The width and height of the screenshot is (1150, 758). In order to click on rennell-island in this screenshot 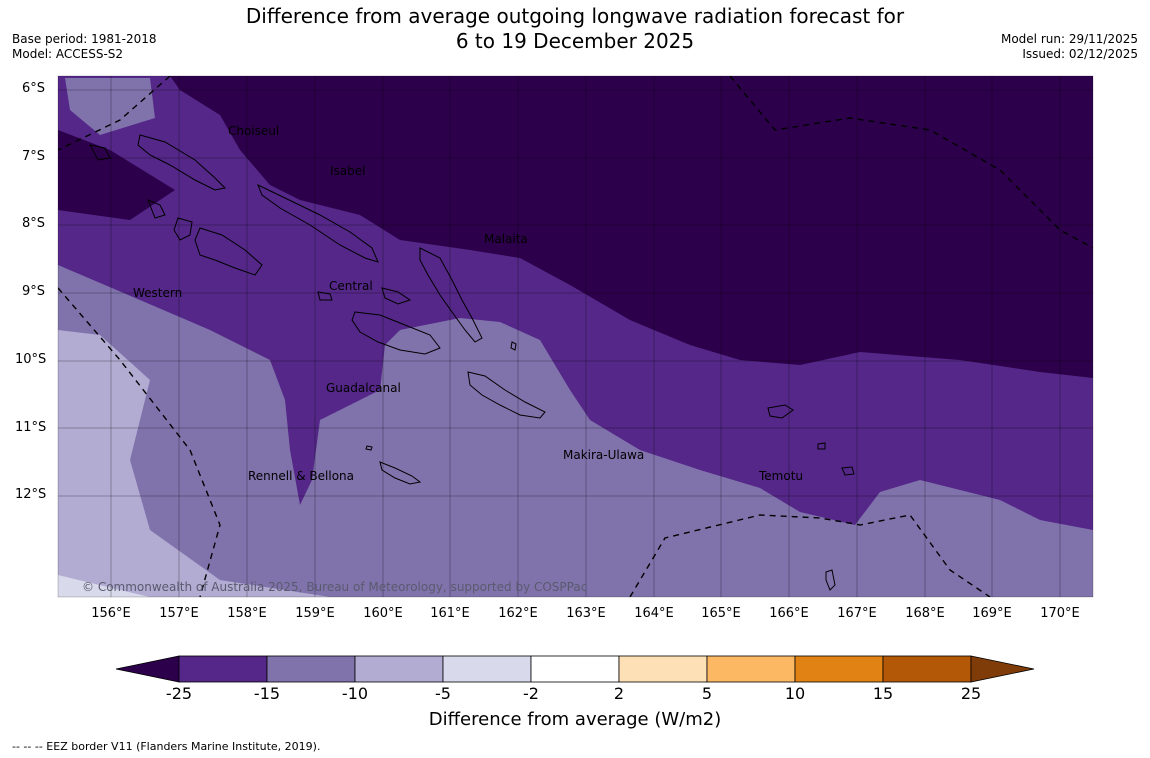, I will do `click(400, 473)`.